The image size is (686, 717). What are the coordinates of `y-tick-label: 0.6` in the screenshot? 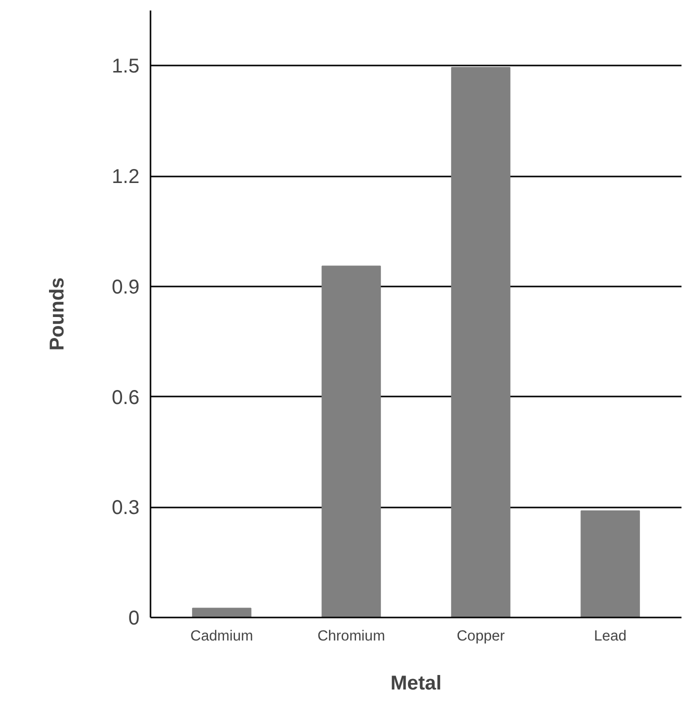 It's located at (126, 397).